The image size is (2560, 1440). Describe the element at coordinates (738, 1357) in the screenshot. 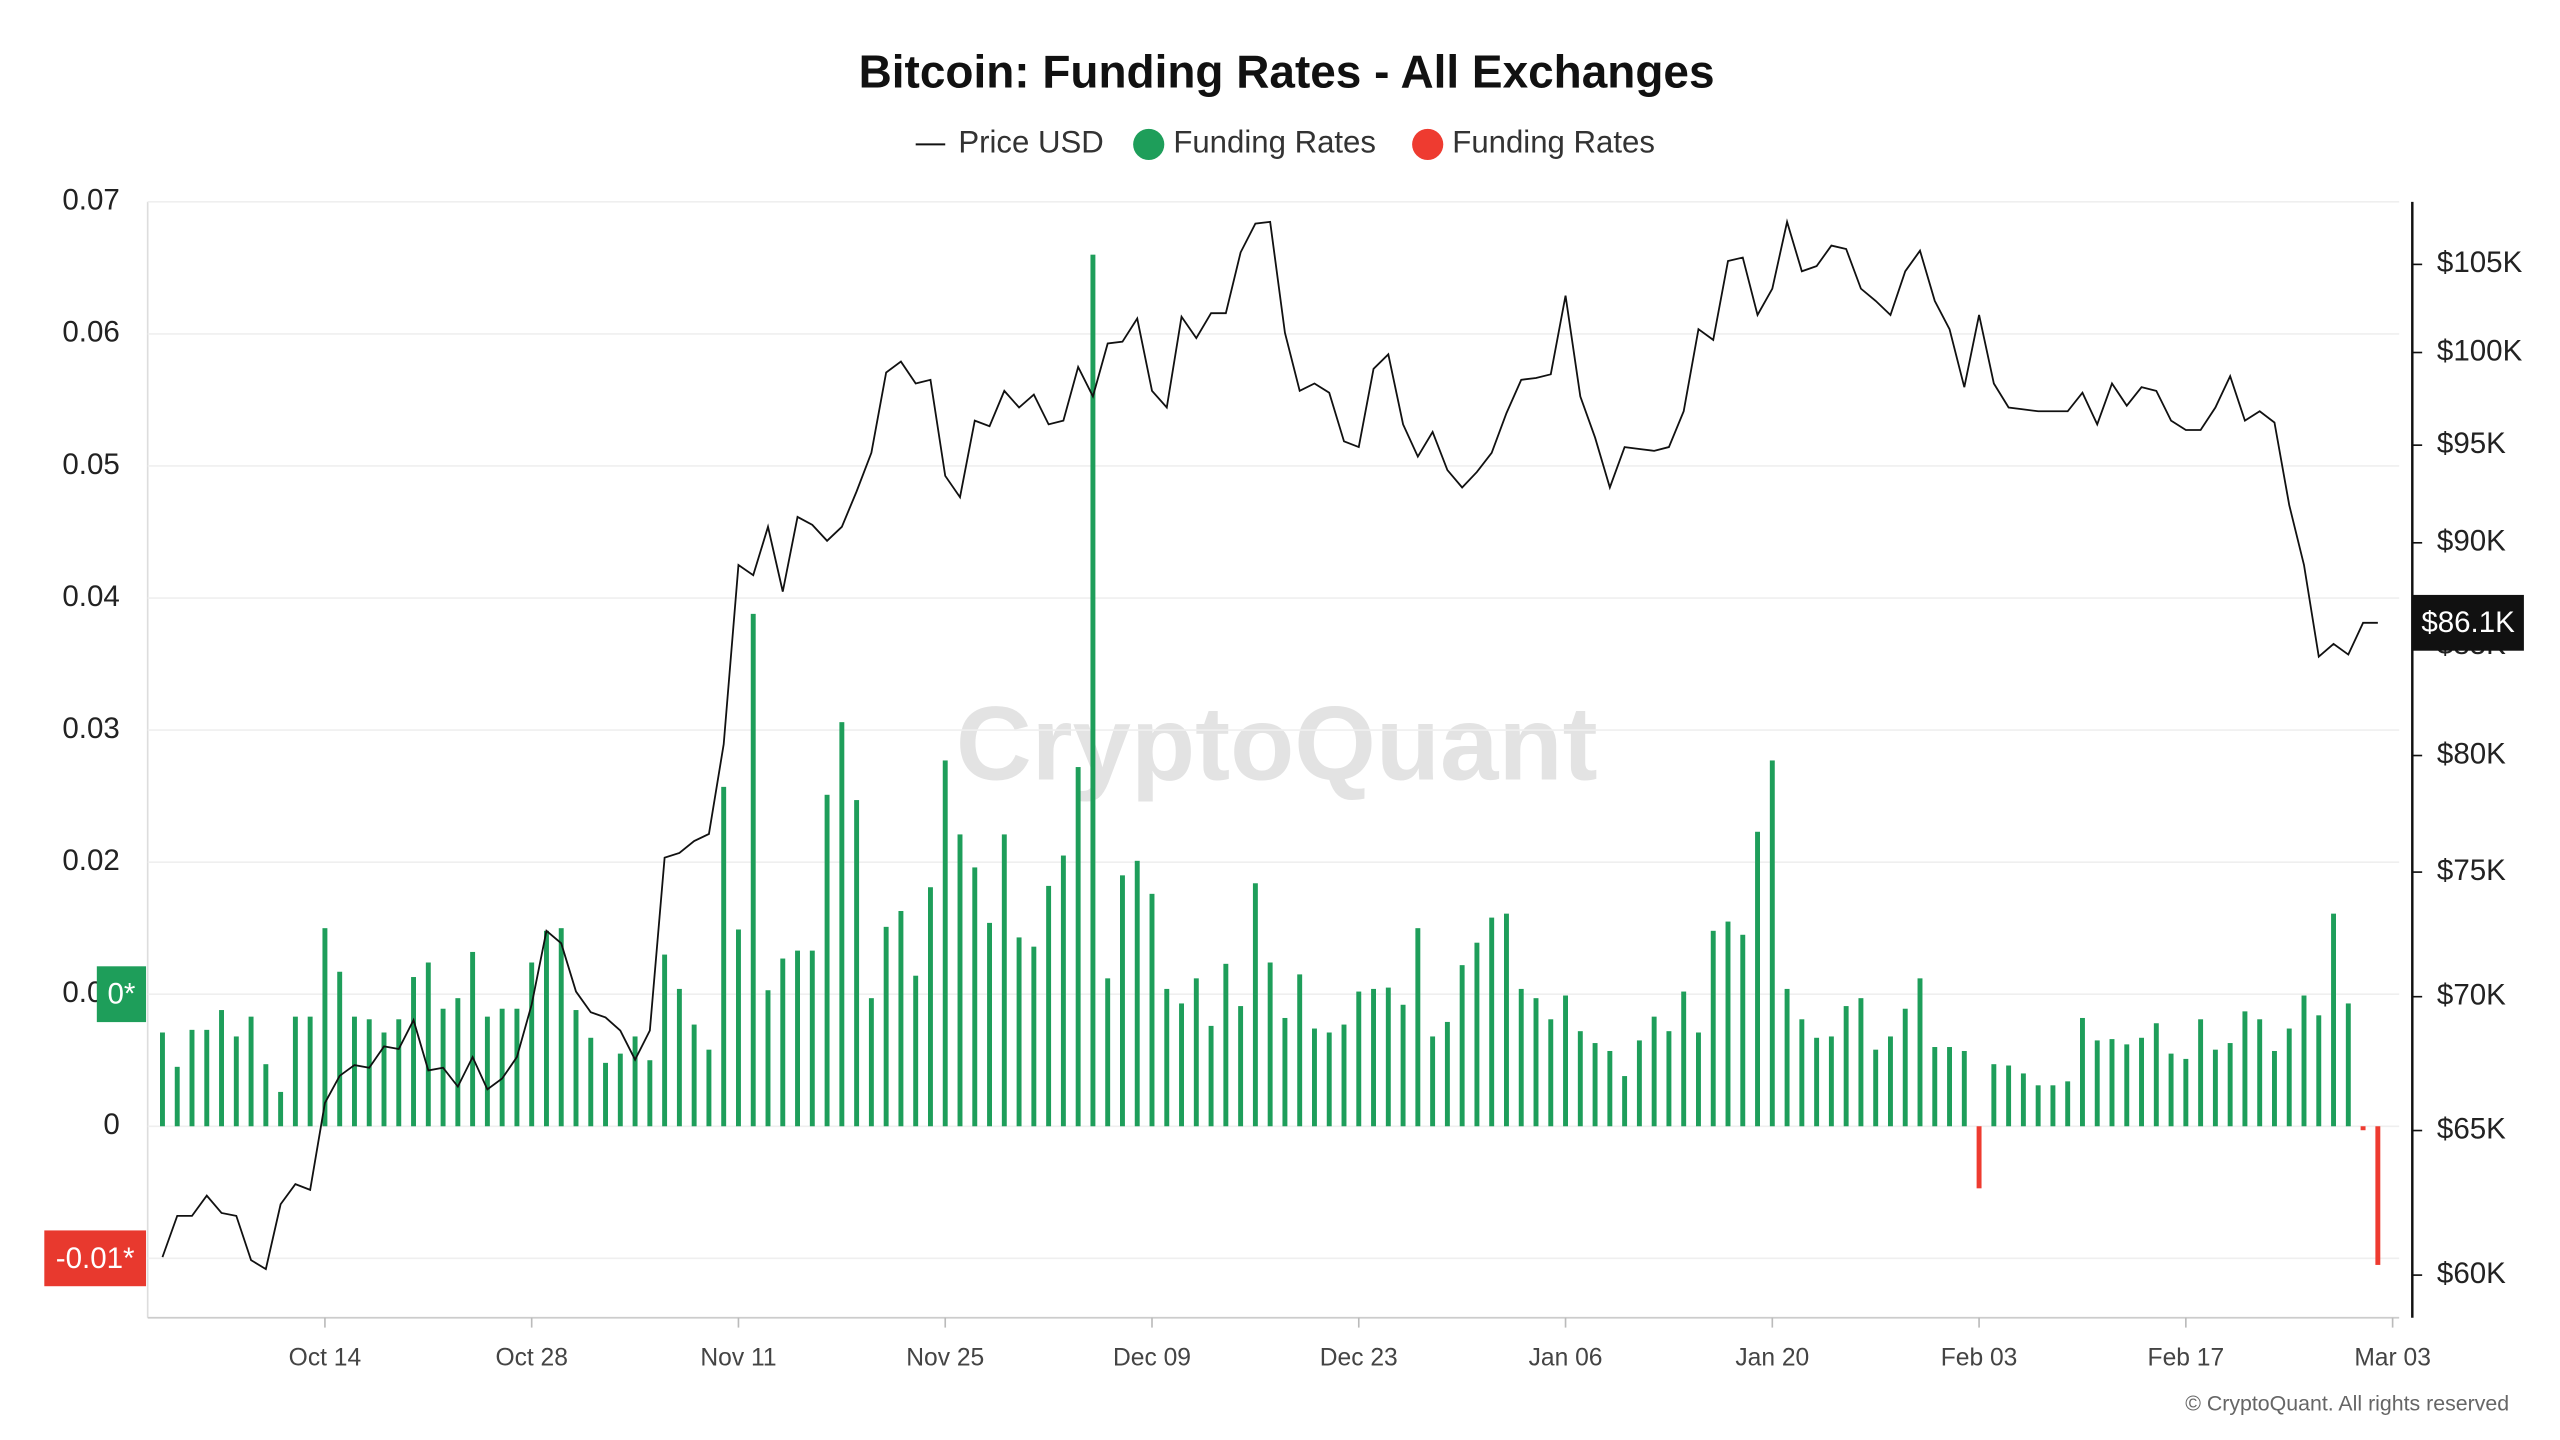

I see `x-tick-label: Nov 11` at that location.